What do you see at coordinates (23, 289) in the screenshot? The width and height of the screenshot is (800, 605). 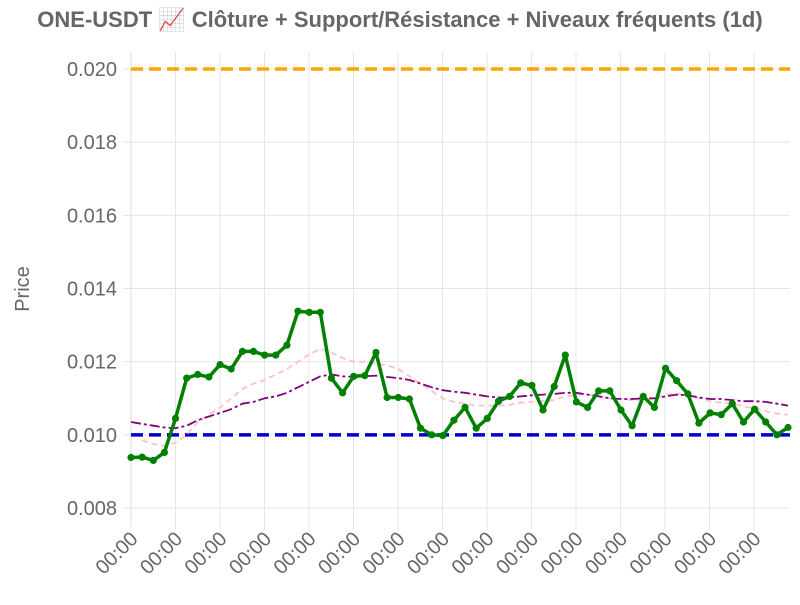 I see `y-axis-label: Price` at bounding box center [23, 289].